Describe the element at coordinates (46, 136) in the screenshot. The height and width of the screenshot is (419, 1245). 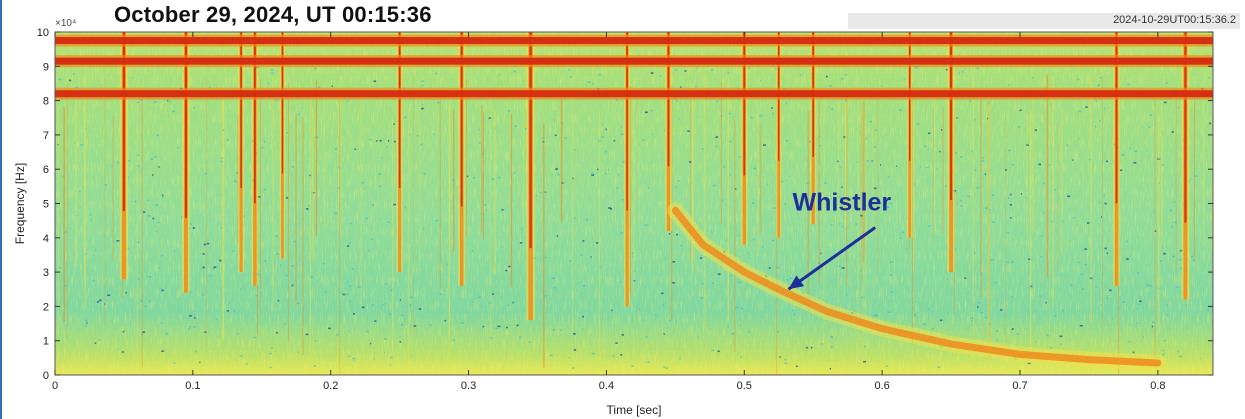
I see `y-tick-label: 7` at that location.